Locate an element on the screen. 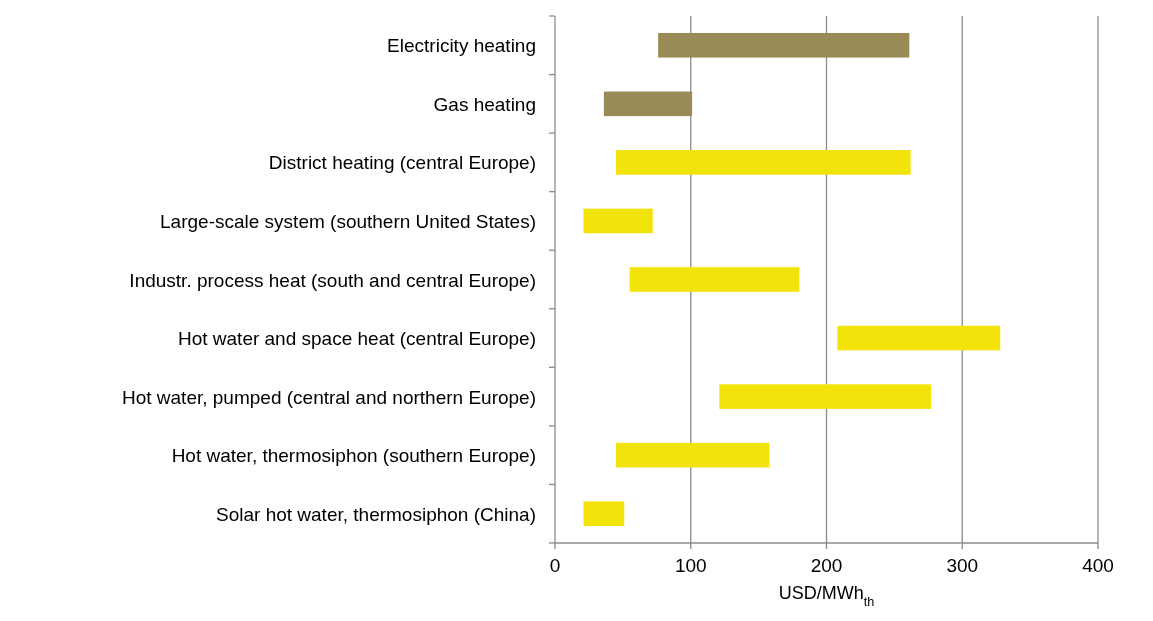 This screenshot has width=1153, height=621. y-tick-label: Hot water, thermosiphon (southern Europe) is located at coordinates (353, 456).